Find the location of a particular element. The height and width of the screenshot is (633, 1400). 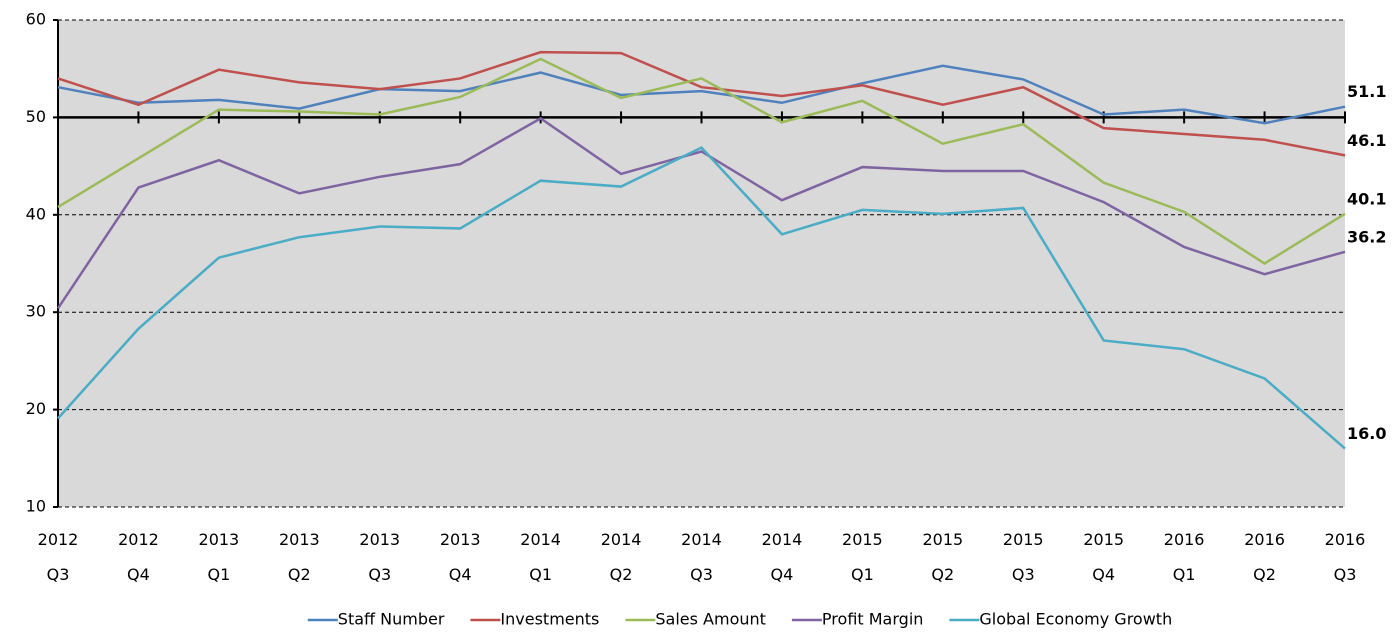

legend-label: Investments is located at coordinates (549, 619).